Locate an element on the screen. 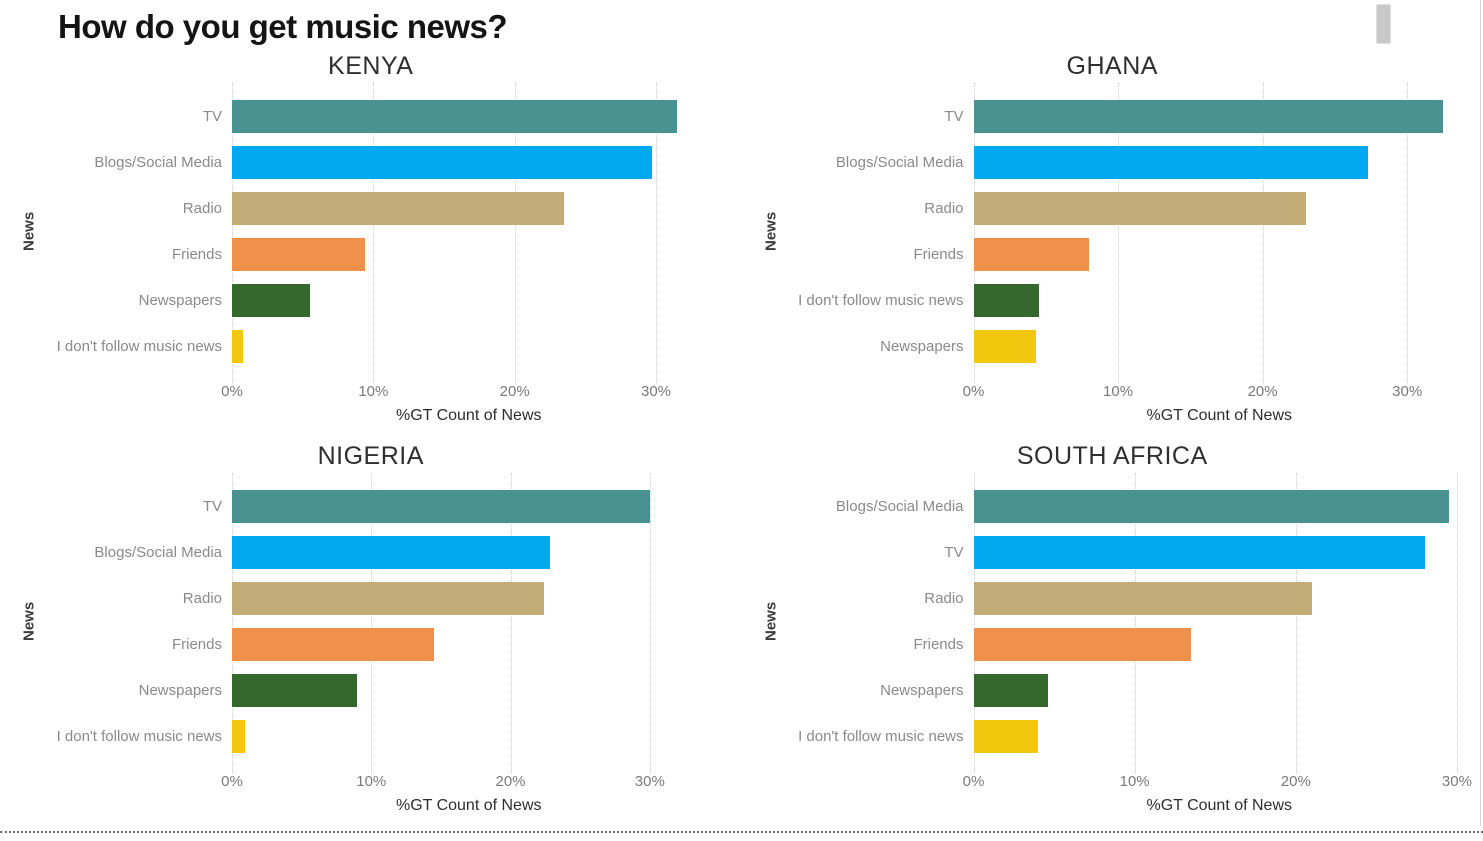 This screenshot has width=1483, height=841. category-label: Newspapers is located at coordinates (180, 300).